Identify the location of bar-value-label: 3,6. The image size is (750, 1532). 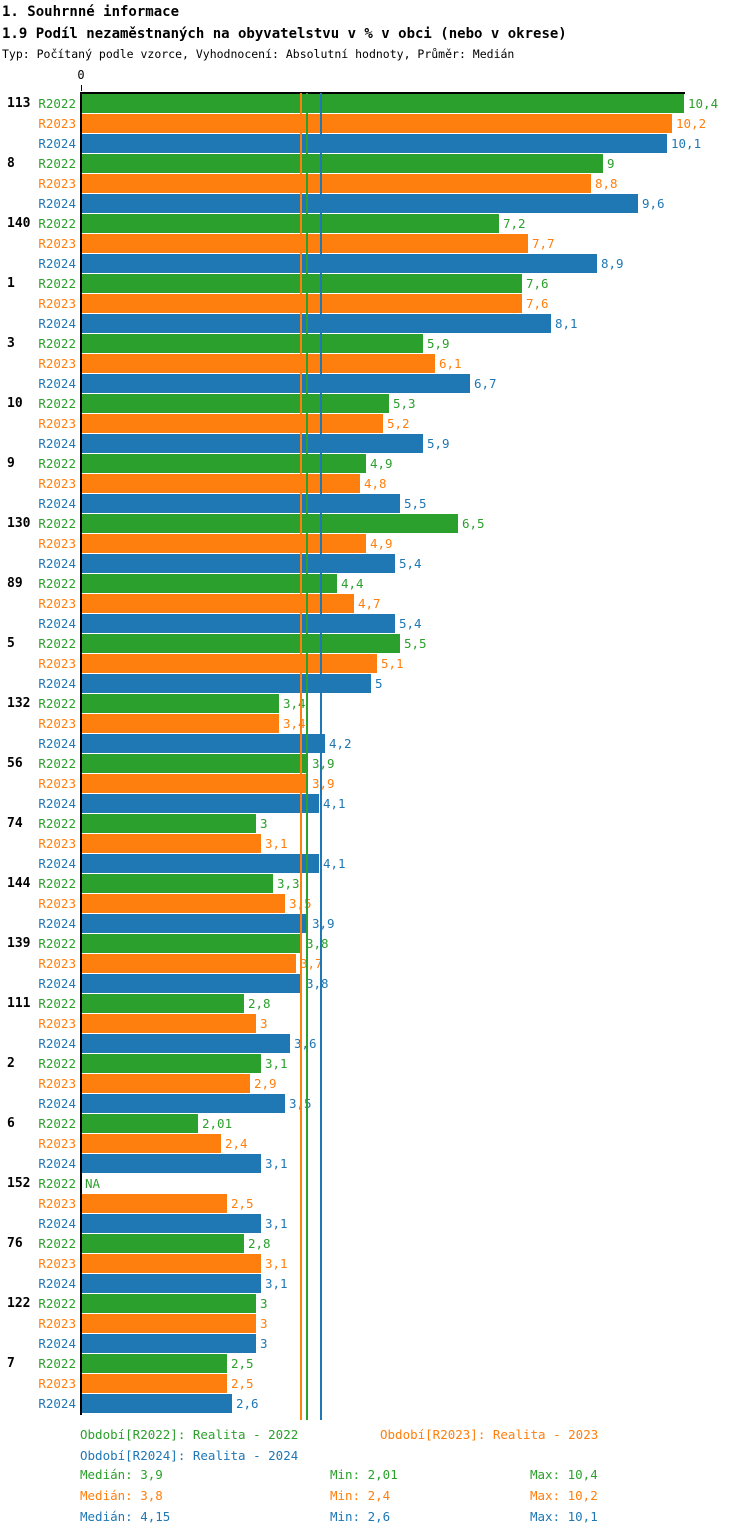
(305, 1043).